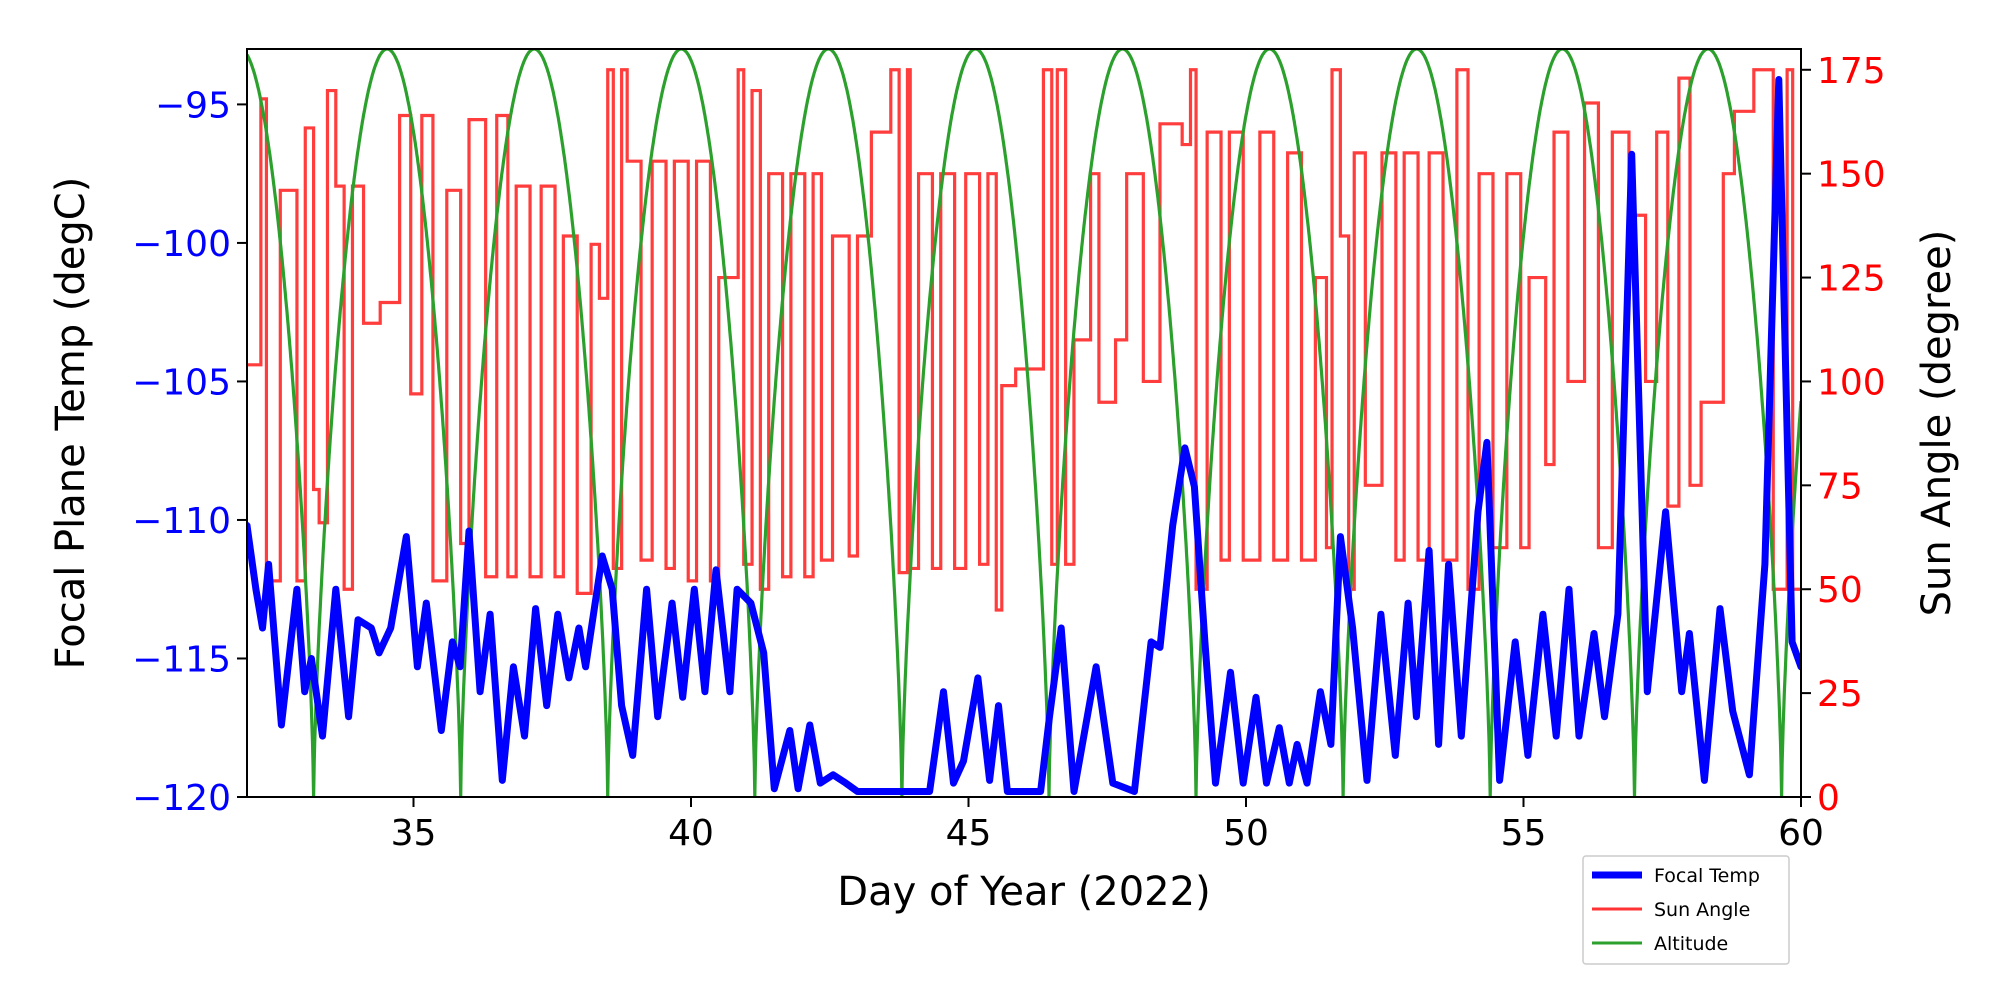 Image resolution: width=2000 pixels, height=1004 pixels. What do you see at coordinates (1840, 486) in the screenshot?
I see `right-tick-label: 75` at bounding box center [1840, 486].